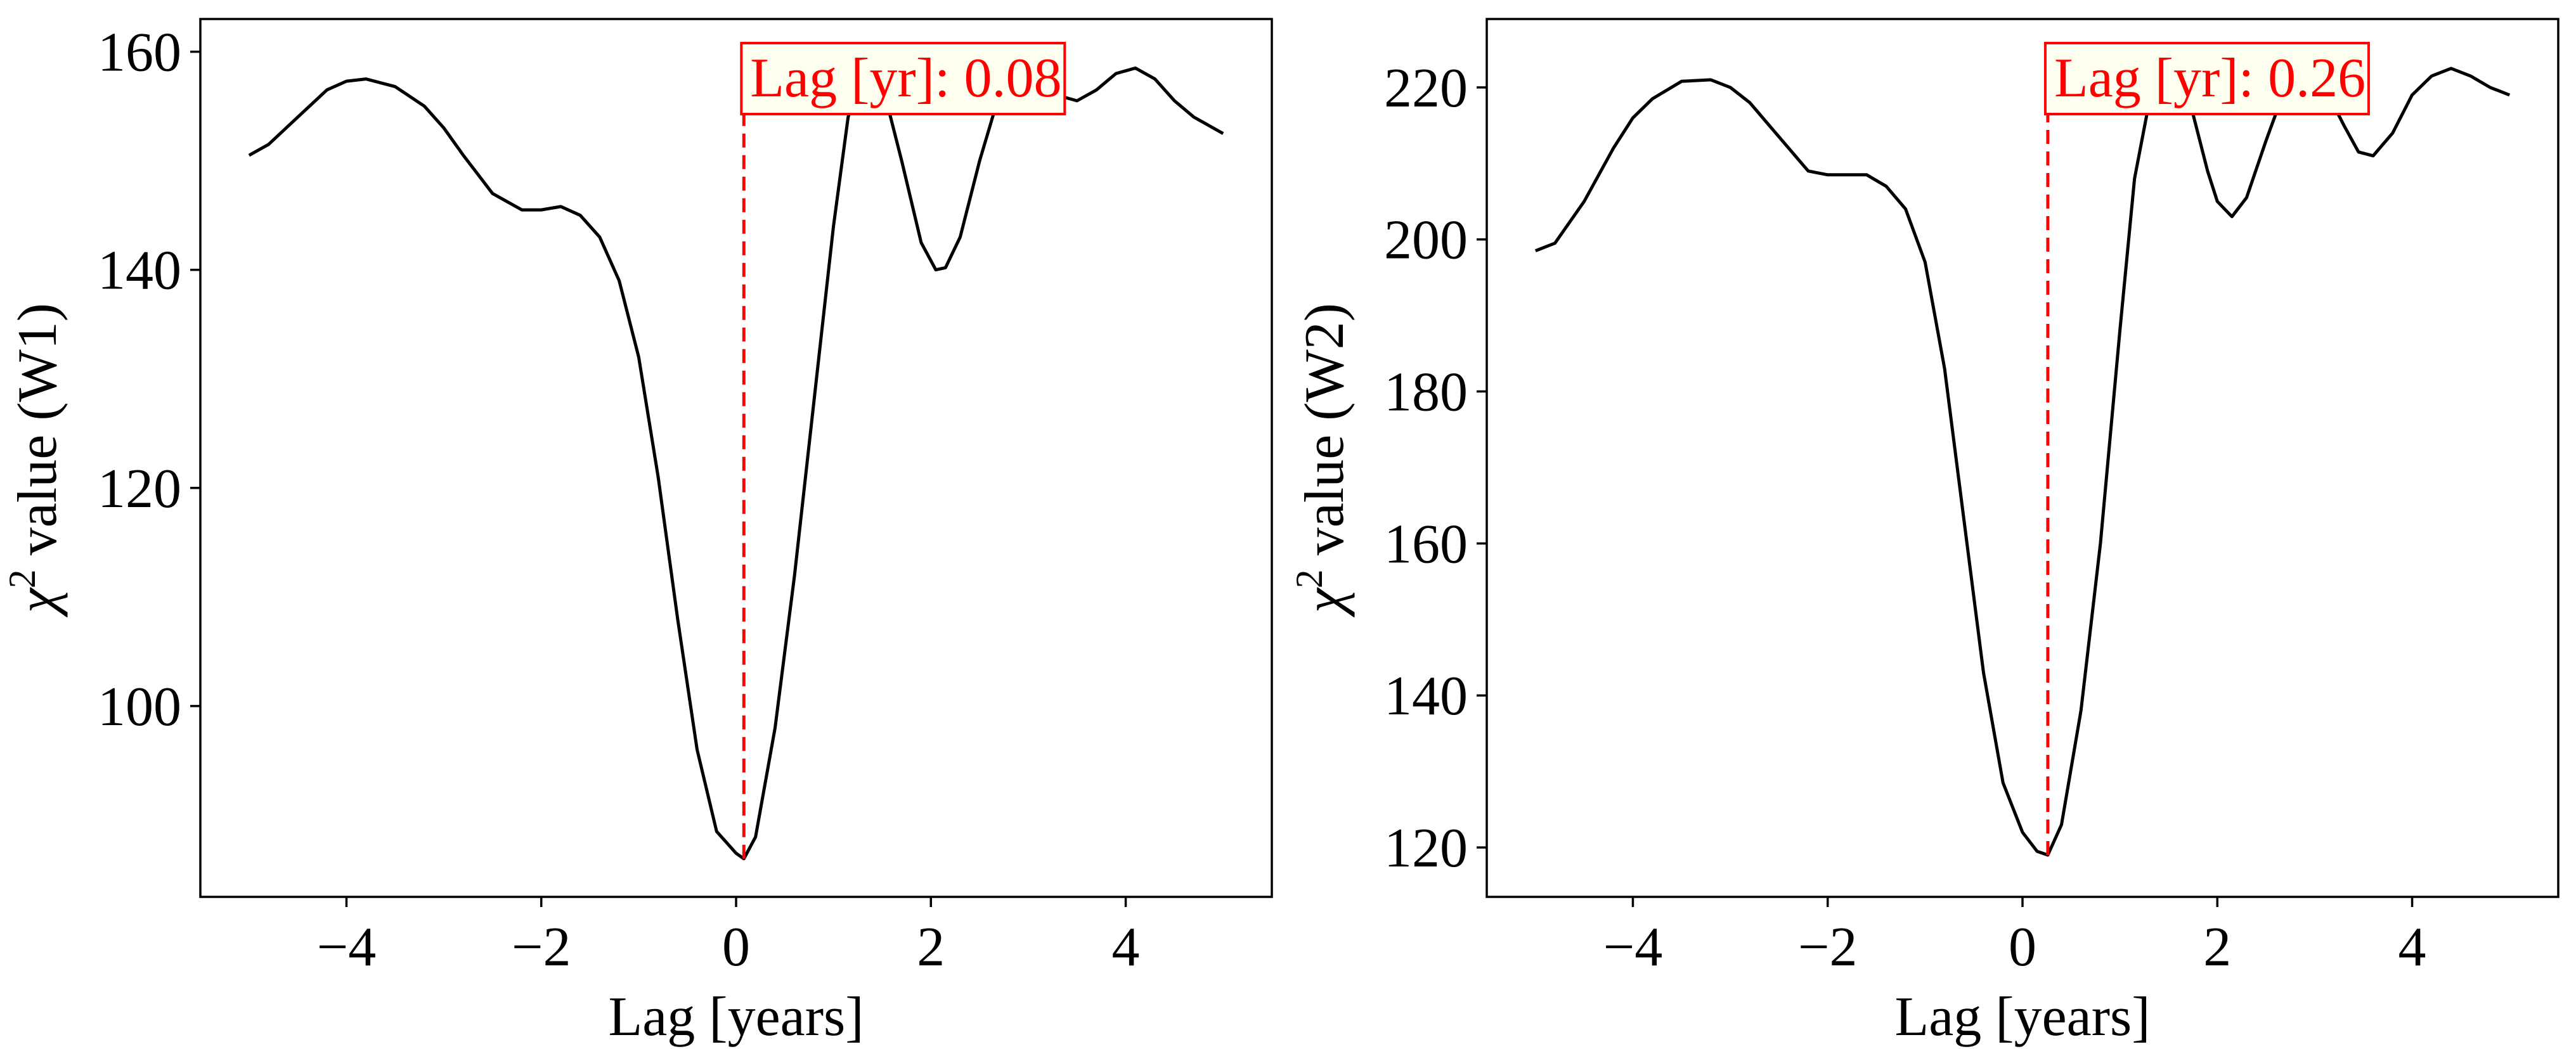 The height and width of the screenshot is (1049, 2576). I want to click on lag-annotation-text: Lag [yr]: 0.08, so click(905, 78).